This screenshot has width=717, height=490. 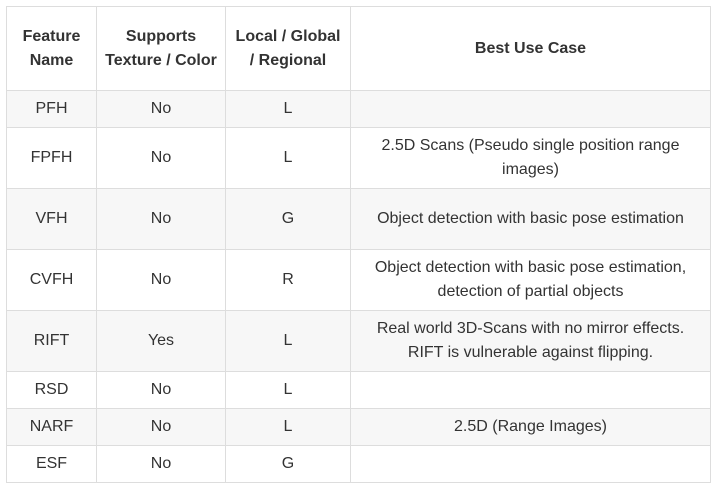 I want to click on cell-best-use-case: 2.5D (Range Images), so click(x=530, y=427).